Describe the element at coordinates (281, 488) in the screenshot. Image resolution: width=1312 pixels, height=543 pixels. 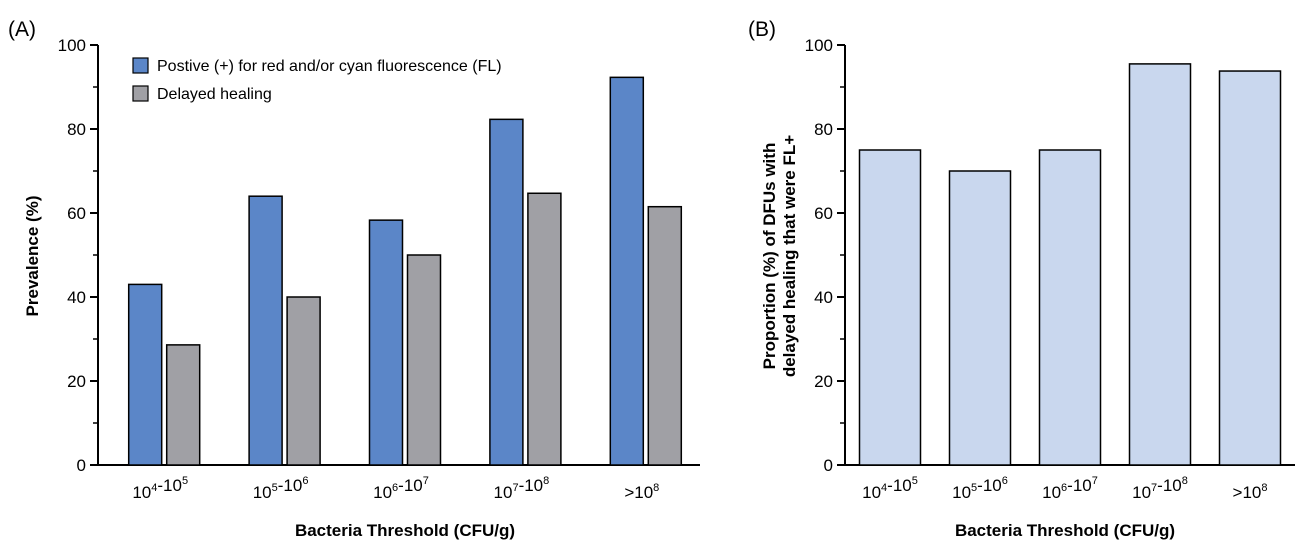
I see `panel-a-x-tick-label: 105-106` at that location.